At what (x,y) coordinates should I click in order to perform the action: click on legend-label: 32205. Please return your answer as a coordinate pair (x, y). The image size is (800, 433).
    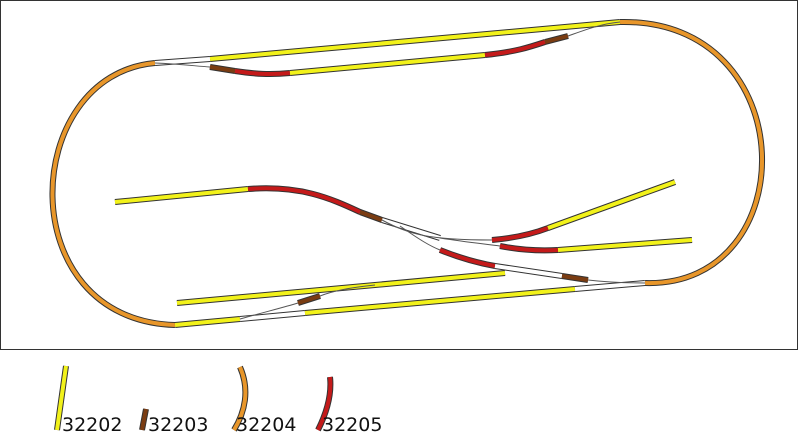
    Looking at the image, I should click on (352, 423).